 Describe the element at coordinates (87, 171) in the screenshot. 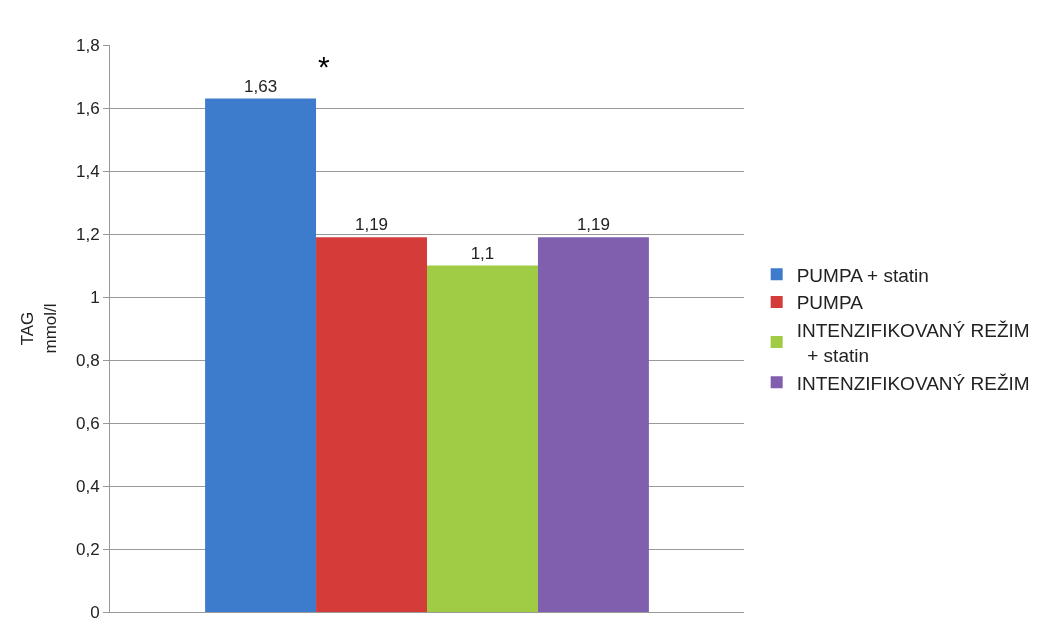

I see `y-tick-label: 1,4` at that location.